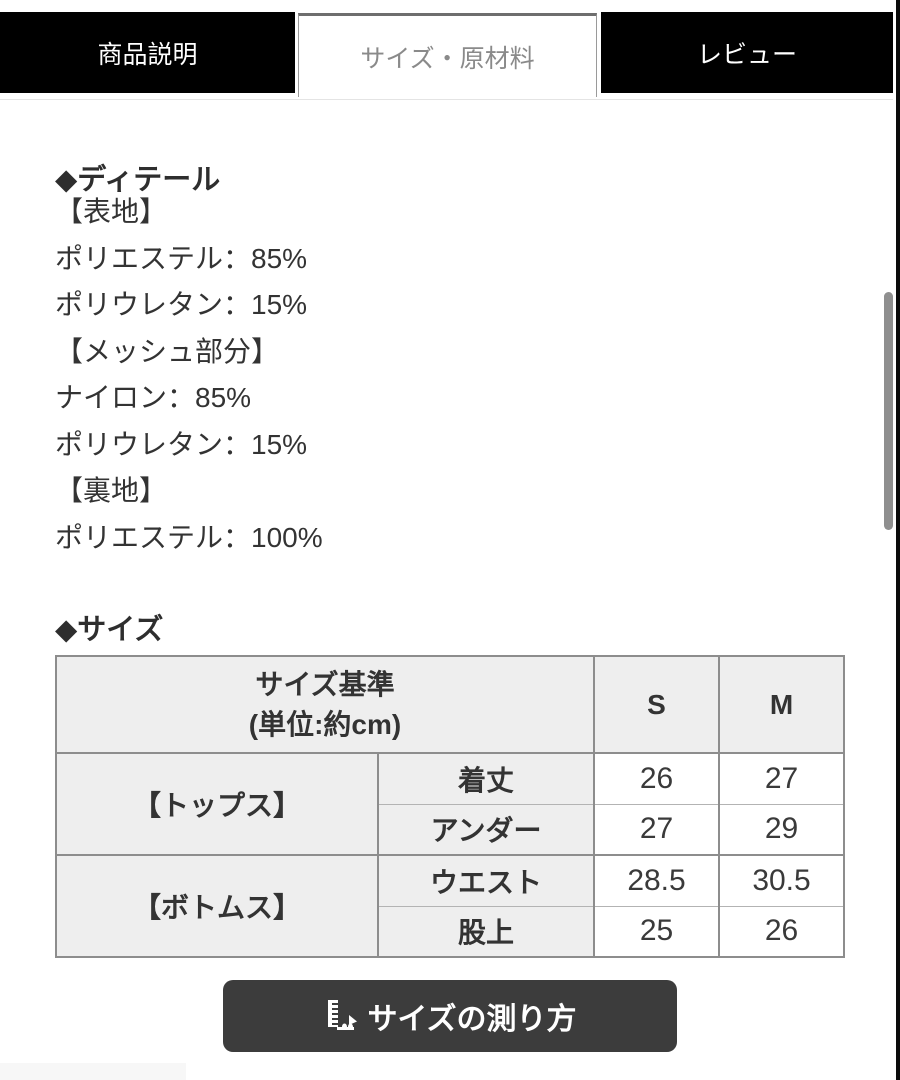  Describe the element at coordinates (147, 52) in the screenshot. I see `tab-product-description: 商品説明` at that location.